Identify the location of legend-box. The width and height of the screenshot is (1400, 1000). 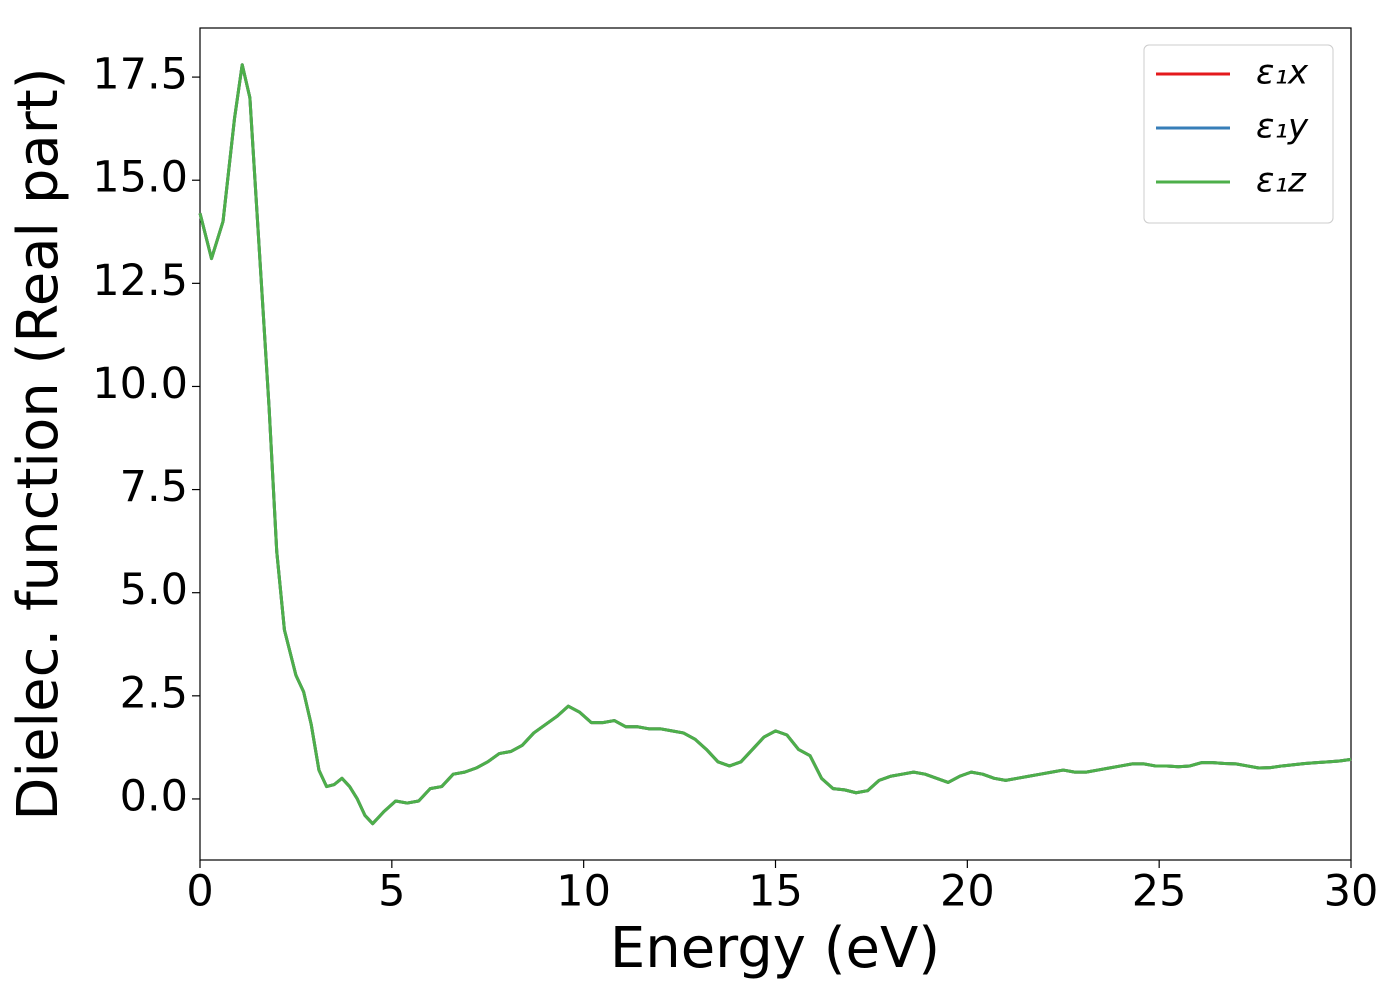
(1238, 134).